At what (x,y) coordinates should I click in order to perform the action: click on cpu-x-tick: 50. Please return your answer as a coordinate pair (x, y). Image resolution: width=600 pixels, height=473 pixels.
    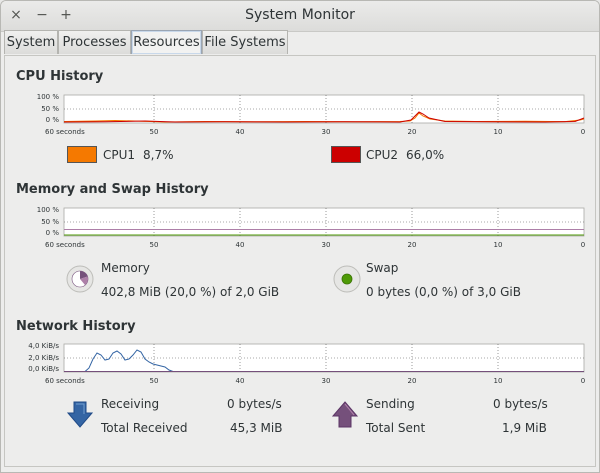
    Looking at the image, I should click on (154, 132).